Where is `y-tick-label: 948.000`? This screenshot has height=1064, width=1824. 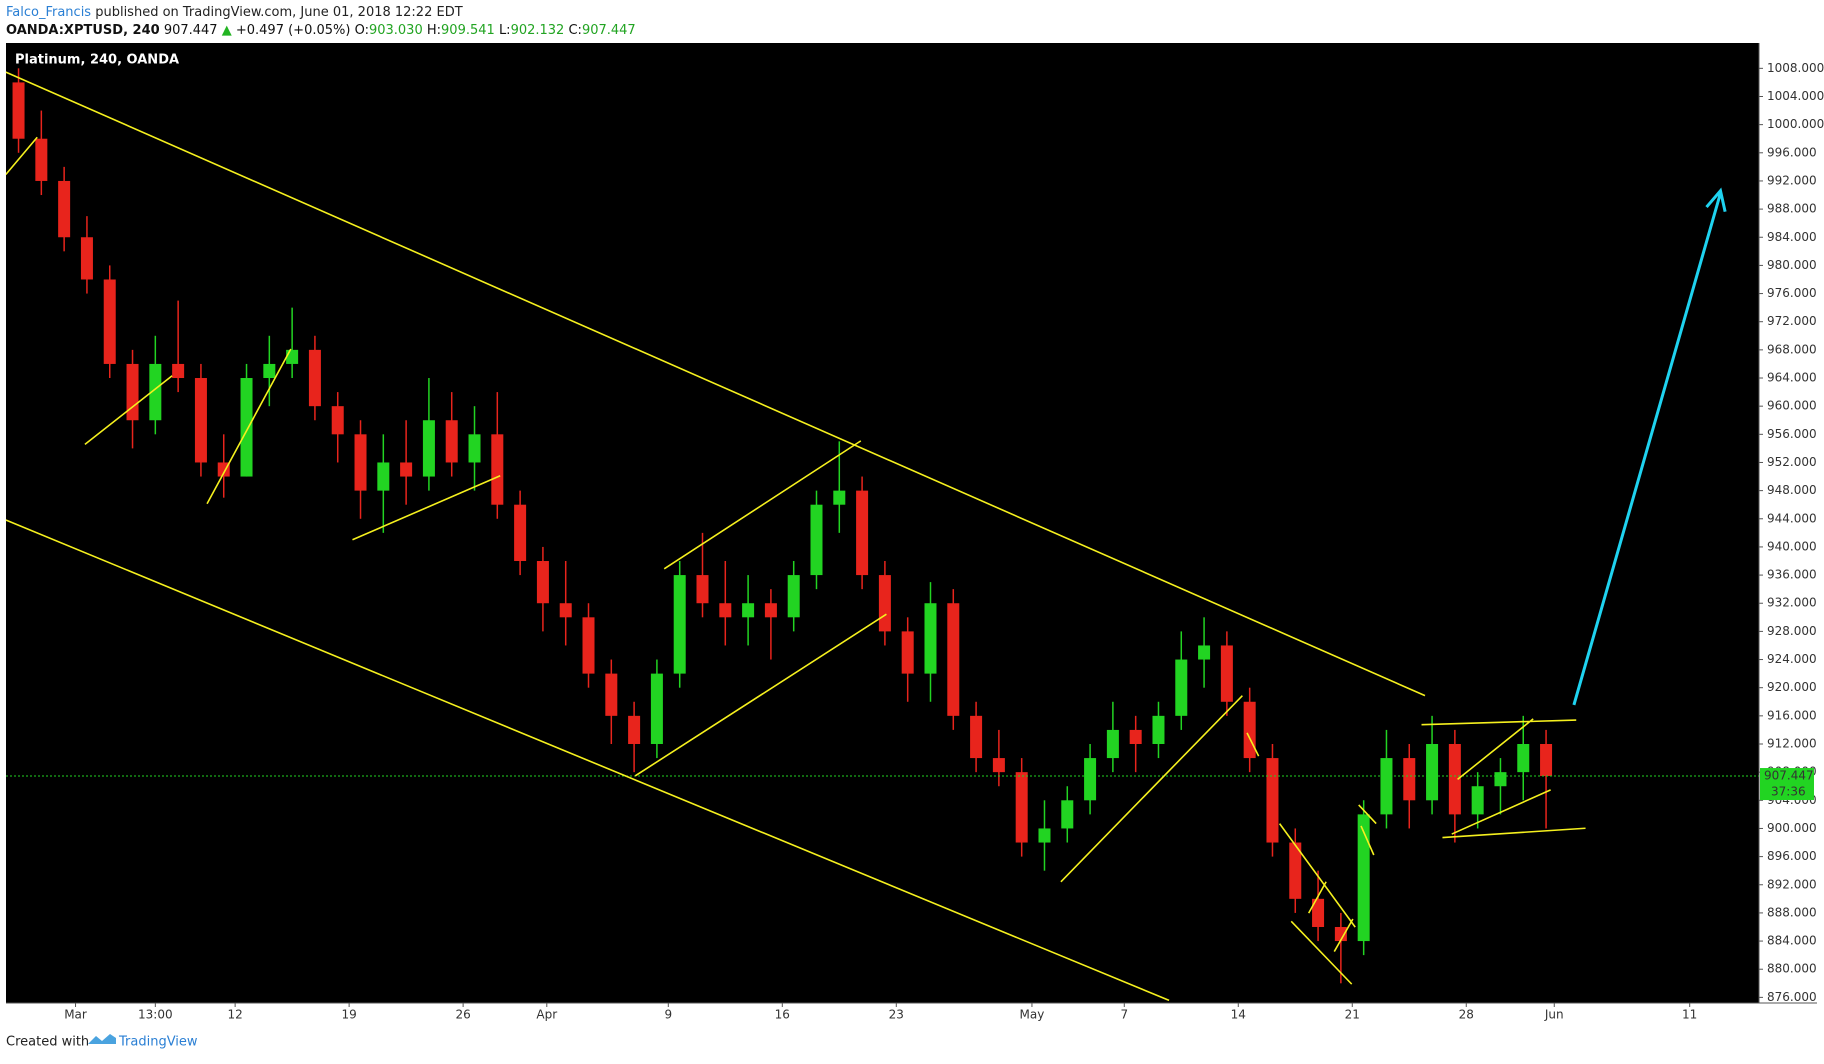 y-tick-label: 948.000 is located at coordinates (1792, 490).